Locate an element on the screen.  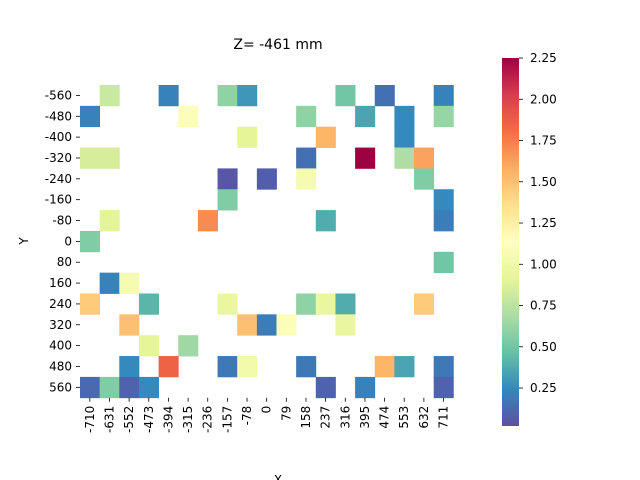
y-tick-label: 80 is located at coordinates (64, 262).